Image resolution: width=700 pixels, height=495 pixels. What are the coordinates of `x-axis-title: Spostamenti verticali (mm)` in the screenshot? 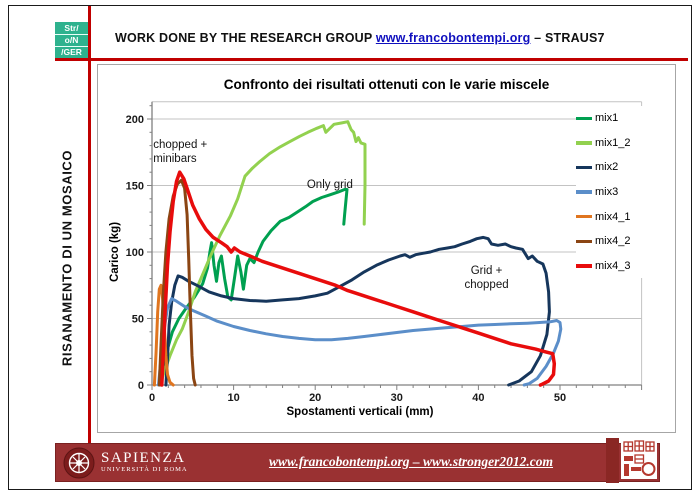 It's located at (360, 412).